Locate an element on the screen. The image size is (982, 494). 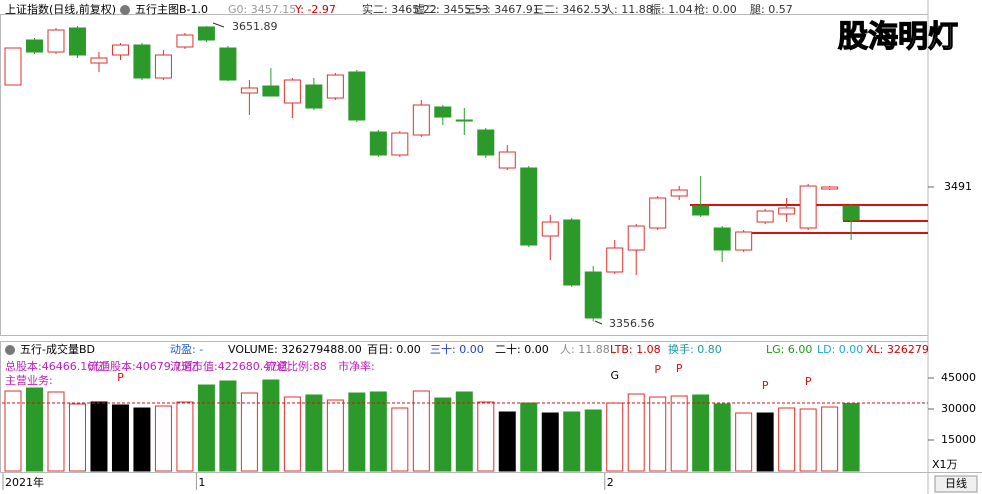
info-text: 总股本:46466.16亿 is located at coordinates (55, 366).